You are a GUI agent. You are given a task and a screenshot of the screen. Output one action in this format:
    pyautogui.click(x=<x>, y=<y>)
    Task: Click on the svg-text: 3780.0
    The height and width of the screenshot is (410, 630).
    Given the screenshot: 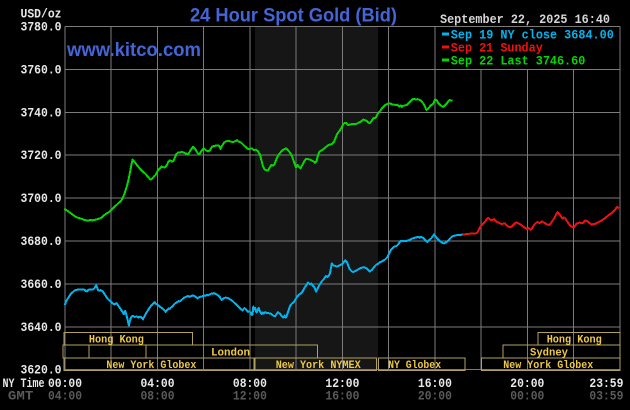 What is the action you would take?
    pyautogui.click(x=41, y=28)
    